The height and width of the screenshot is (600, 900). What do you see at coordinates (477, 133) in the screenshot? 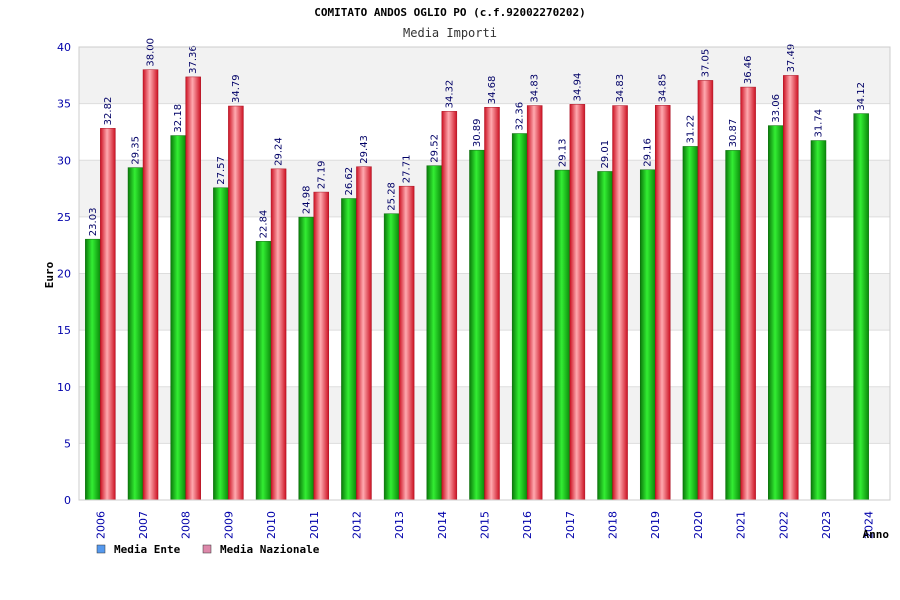
I see `data-label: 30.89` at bounding box center [477, 133].